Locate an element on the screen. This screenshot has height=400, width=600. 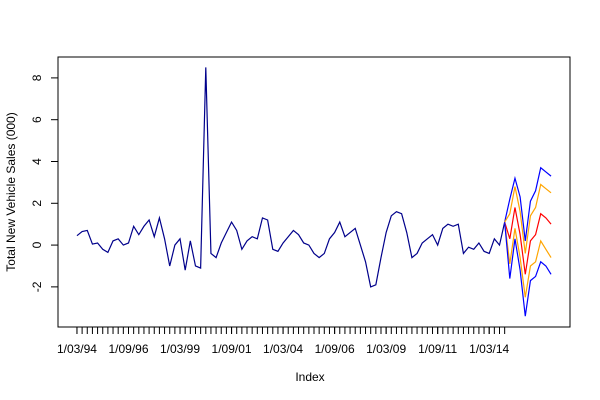
y-tick-label: -2 is located at coordinates (37, 286).